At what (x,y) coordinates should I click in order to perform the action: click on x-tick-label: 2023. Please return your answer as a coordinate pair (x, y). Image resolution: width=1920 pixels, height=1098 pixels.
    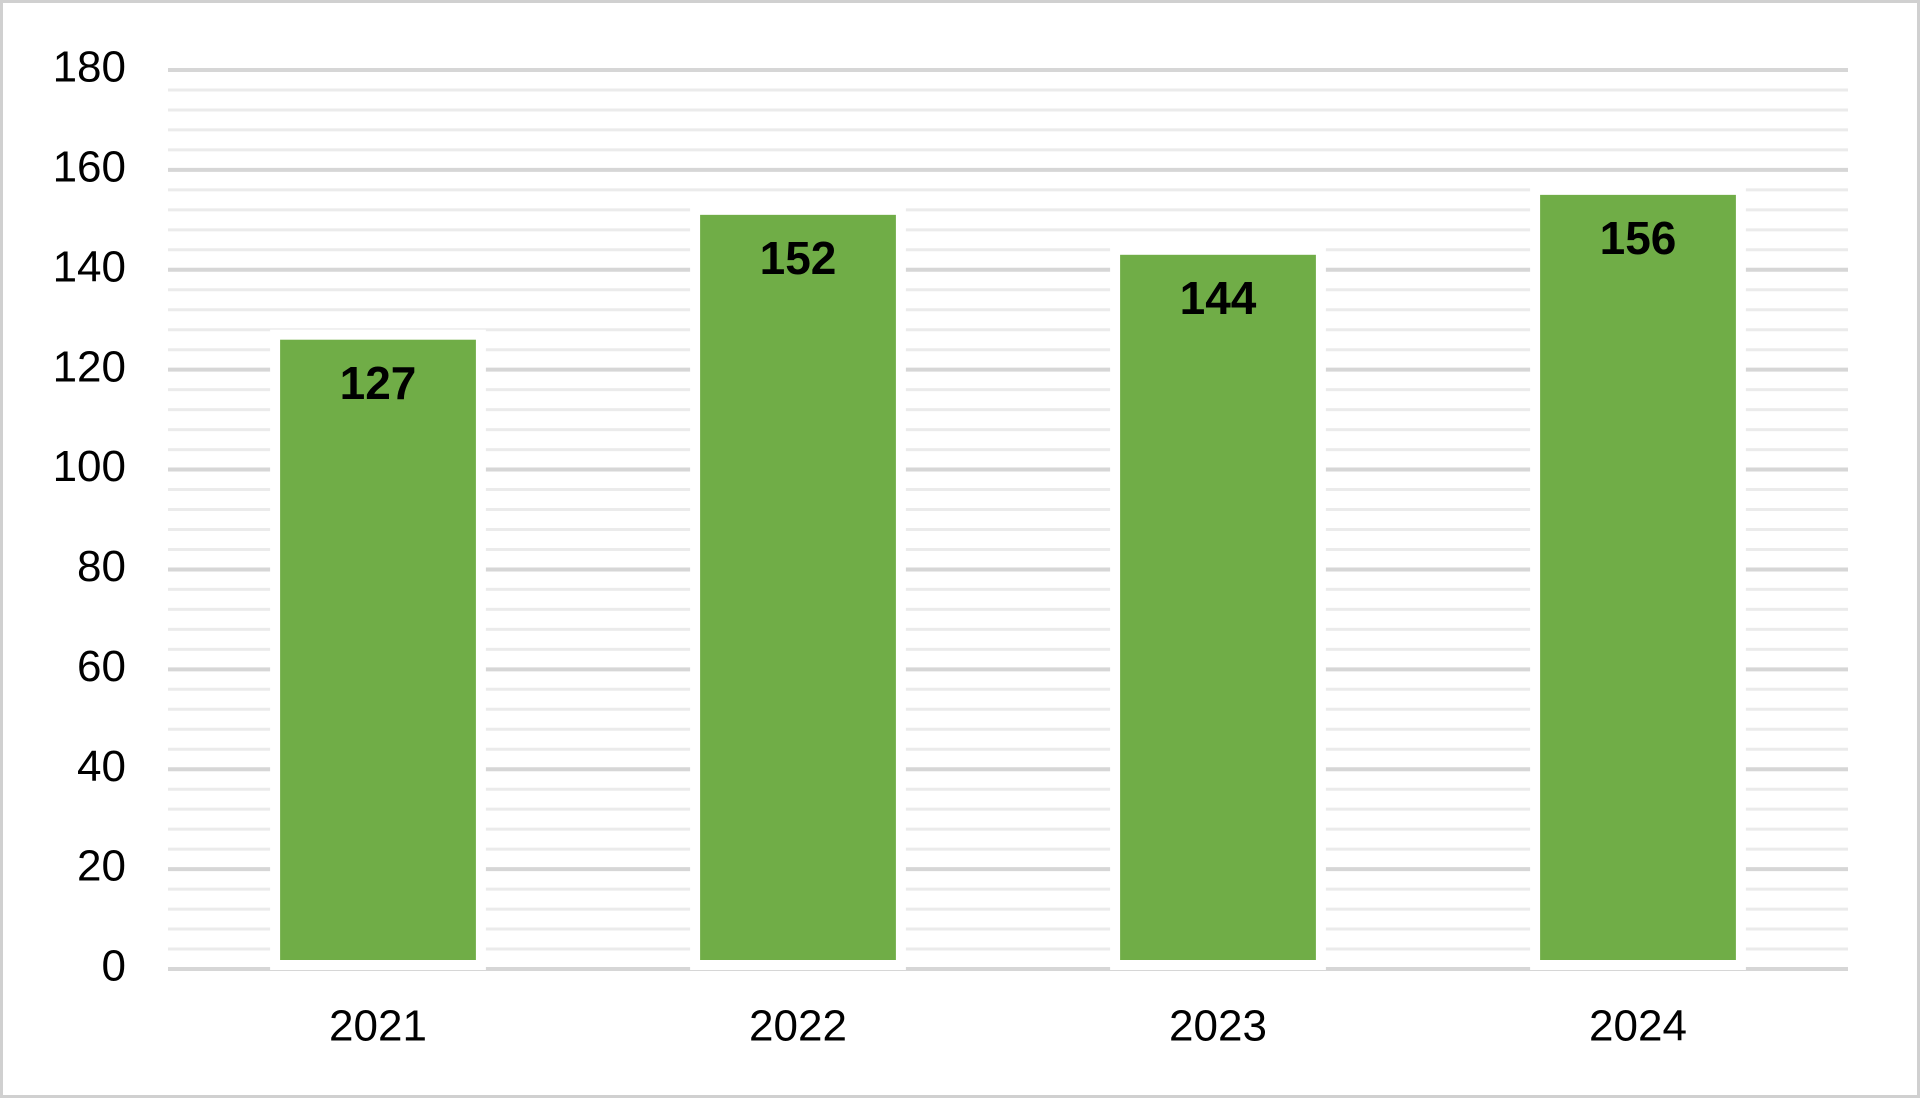
    Looking at the image, I should click on (1218, 1026).